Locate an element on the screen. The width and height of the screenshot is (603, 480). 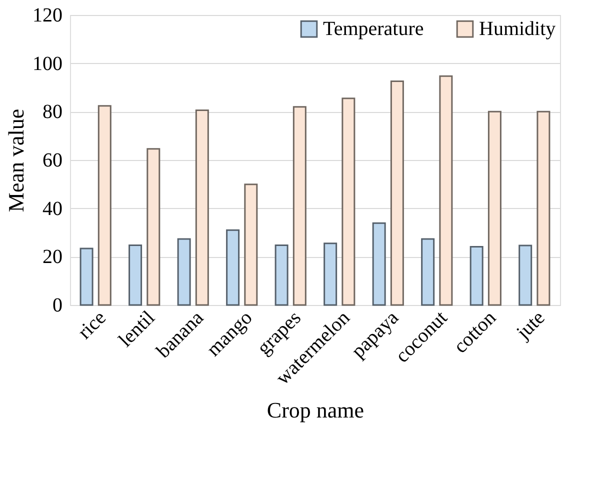
y-tick-label: 100 is located at coordinates (47, 63).